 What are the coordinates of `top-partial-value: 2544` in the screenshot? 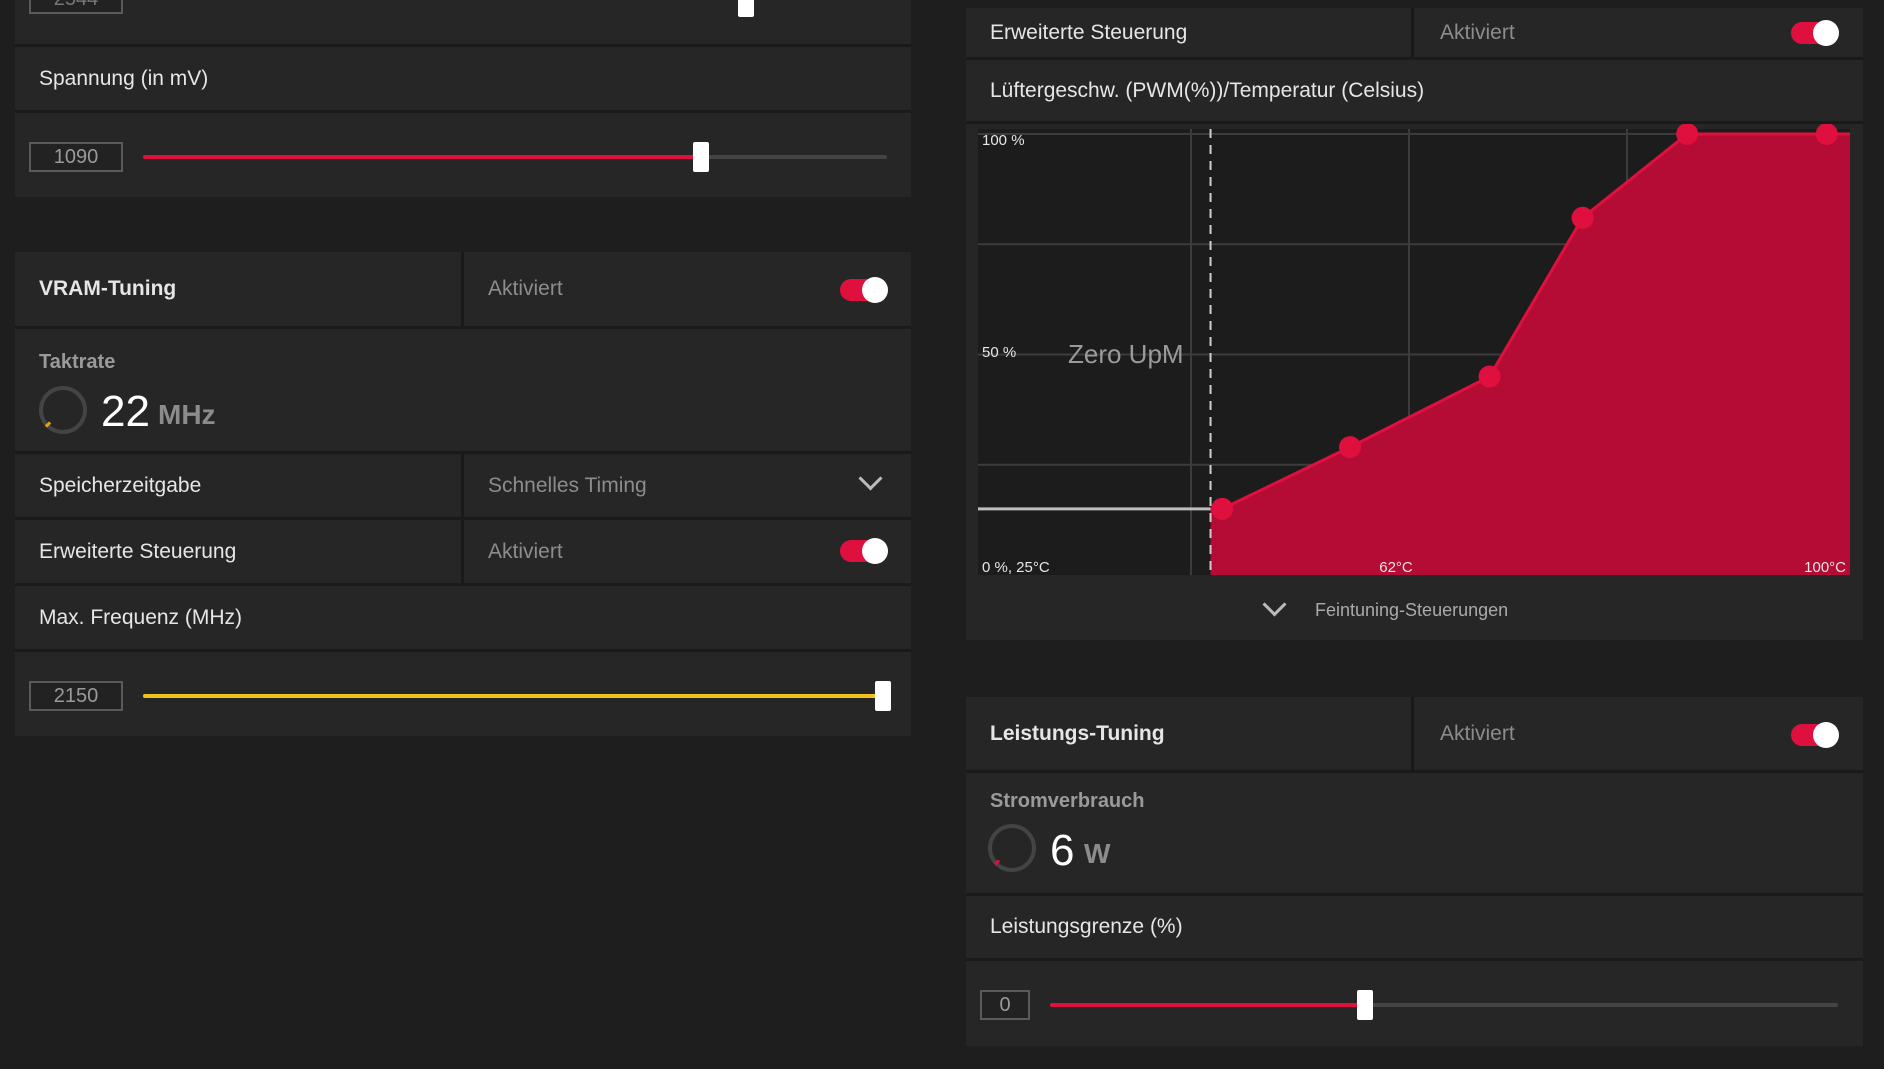 It's located at (76, 7).